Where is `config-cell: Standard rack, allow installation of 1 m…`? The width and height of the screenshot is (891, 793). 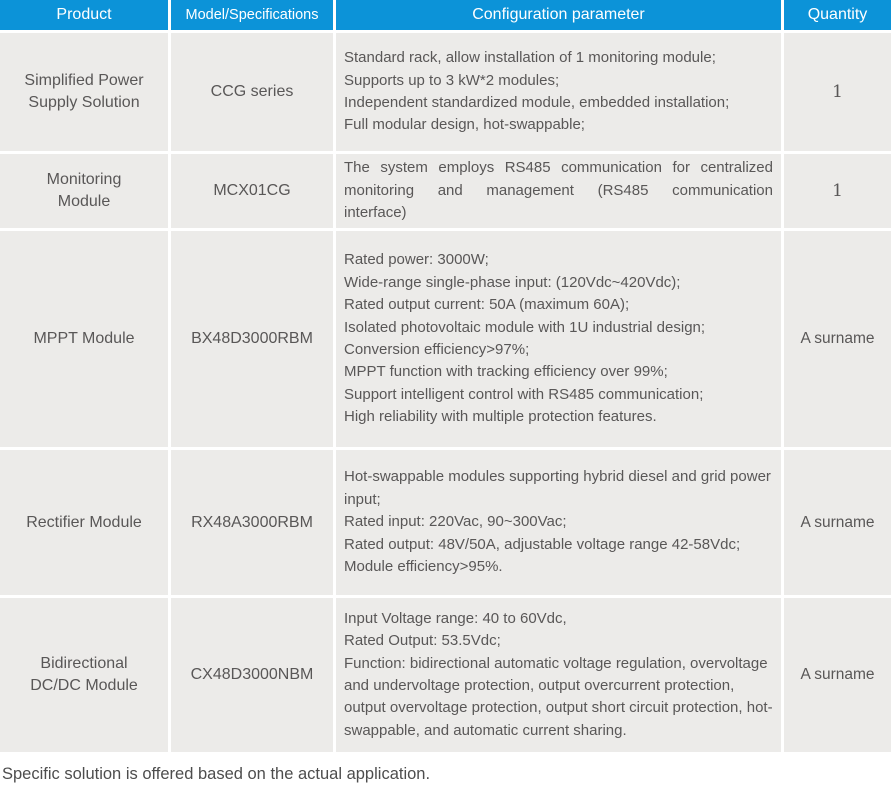 config-cell: Standard rack, allow installation of 1 m… is located at coordinates (558, 92).